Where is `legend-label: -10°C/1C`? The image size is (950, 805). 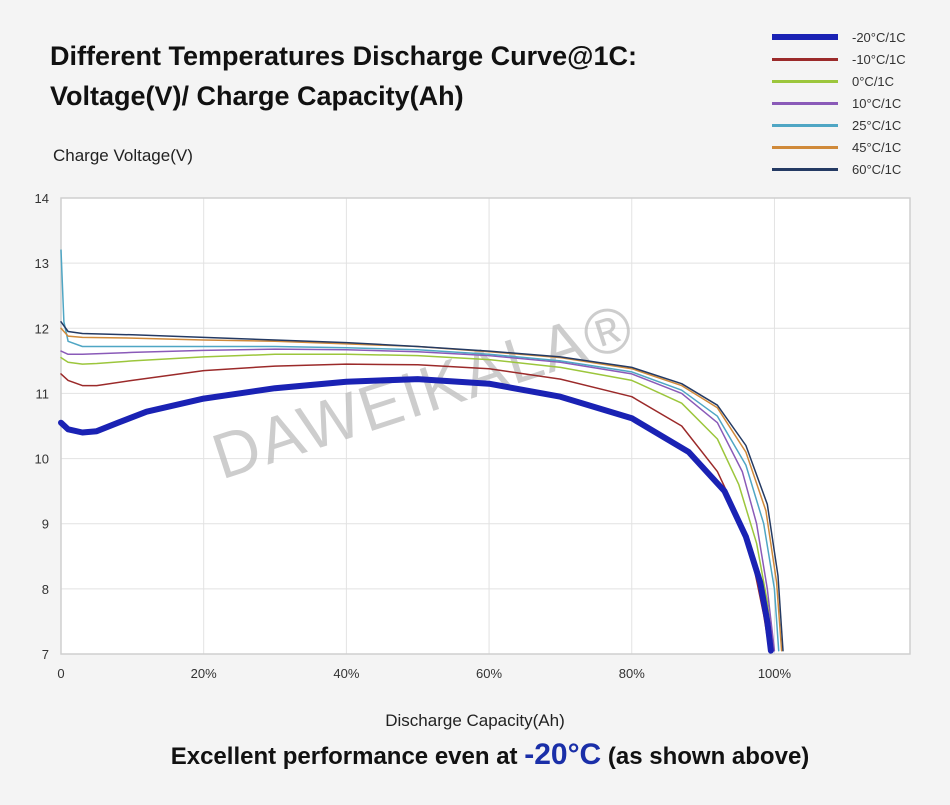 legend-label: -10°C/1C is located at coordinates (879, 59).